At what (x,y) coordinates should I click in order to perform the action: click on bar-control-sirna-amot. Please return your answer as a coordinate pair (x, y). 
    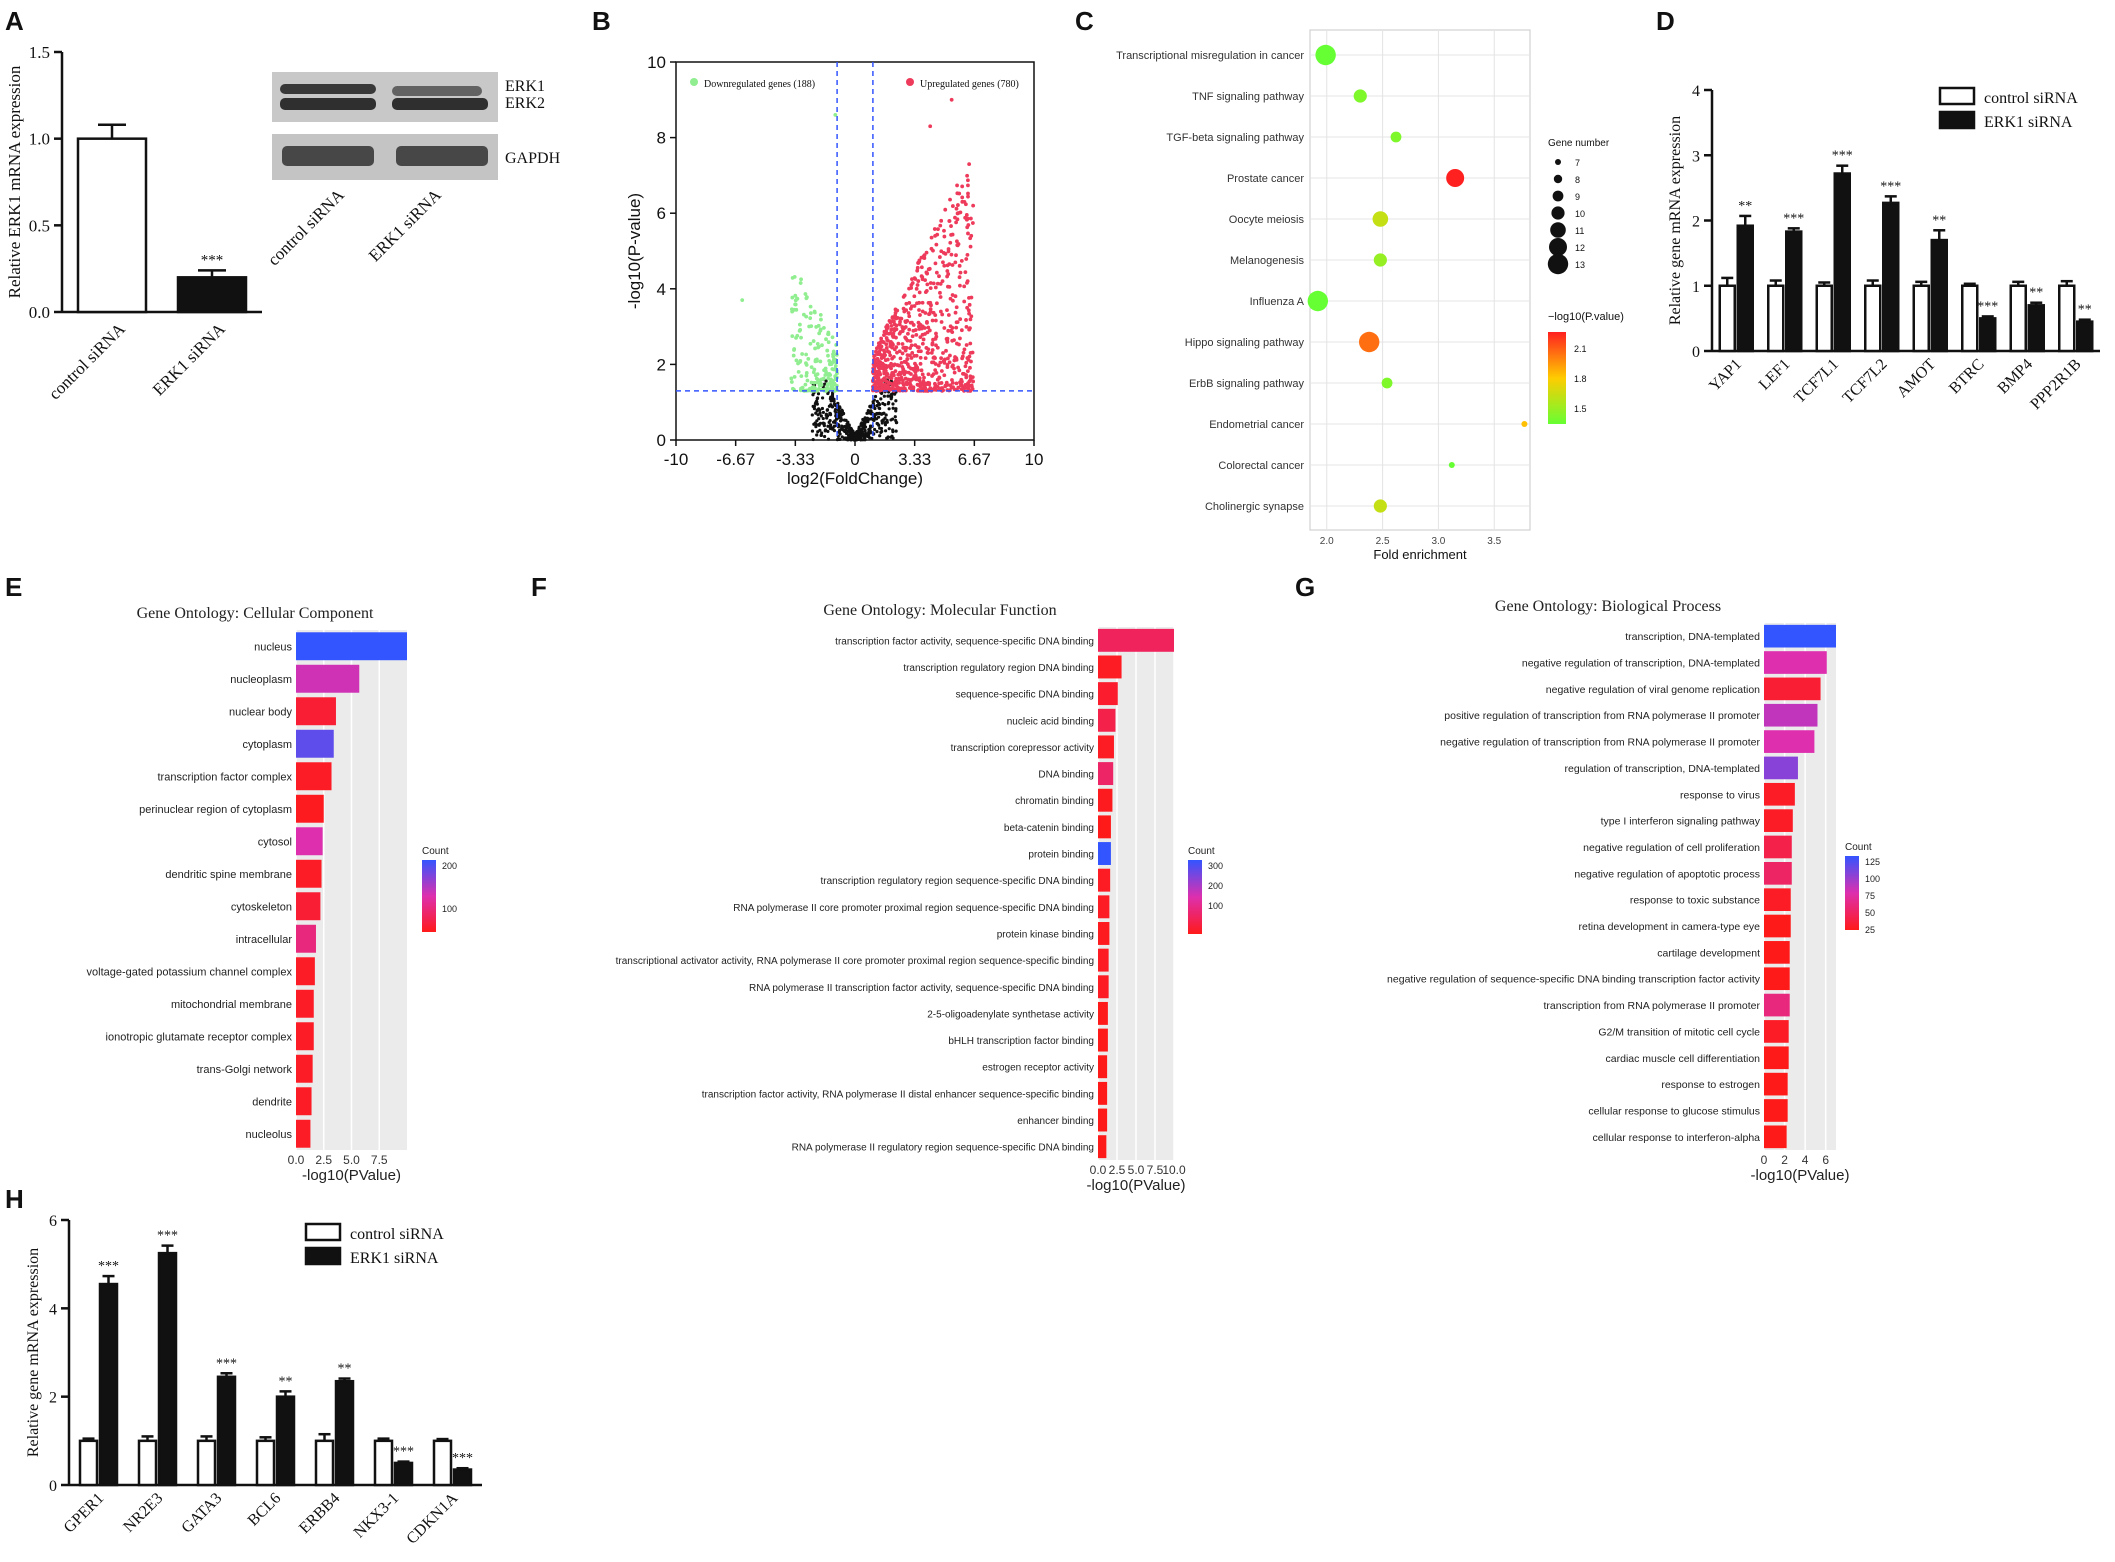
    Looking at the image, I should click on (1921, 318).